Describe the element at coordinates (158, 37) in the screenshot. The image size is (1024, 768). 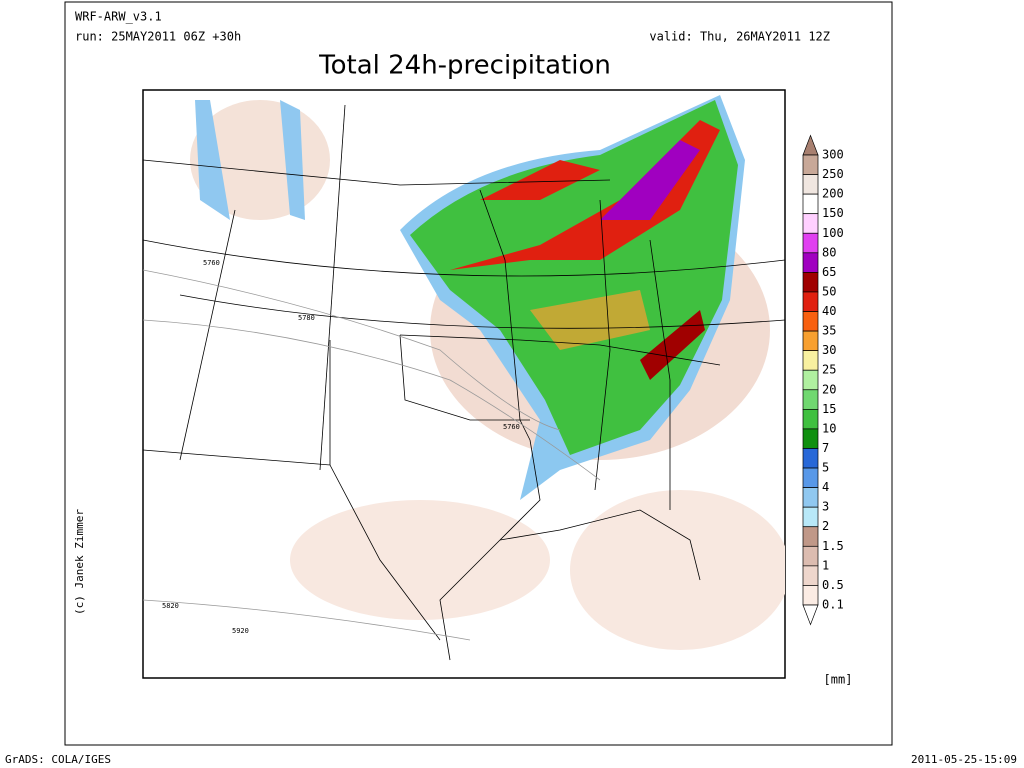
I see `run-time: run: 25MAY2011 06Z +30h` at that location.